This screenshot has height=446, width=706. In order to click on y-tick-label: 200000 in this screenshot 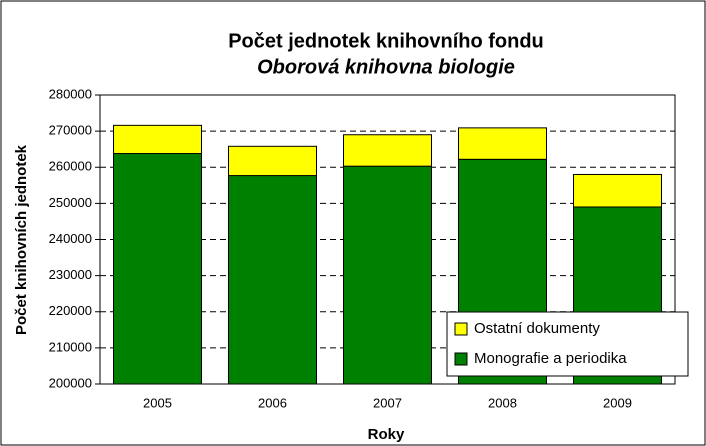, I will do `click(70, 382)`.